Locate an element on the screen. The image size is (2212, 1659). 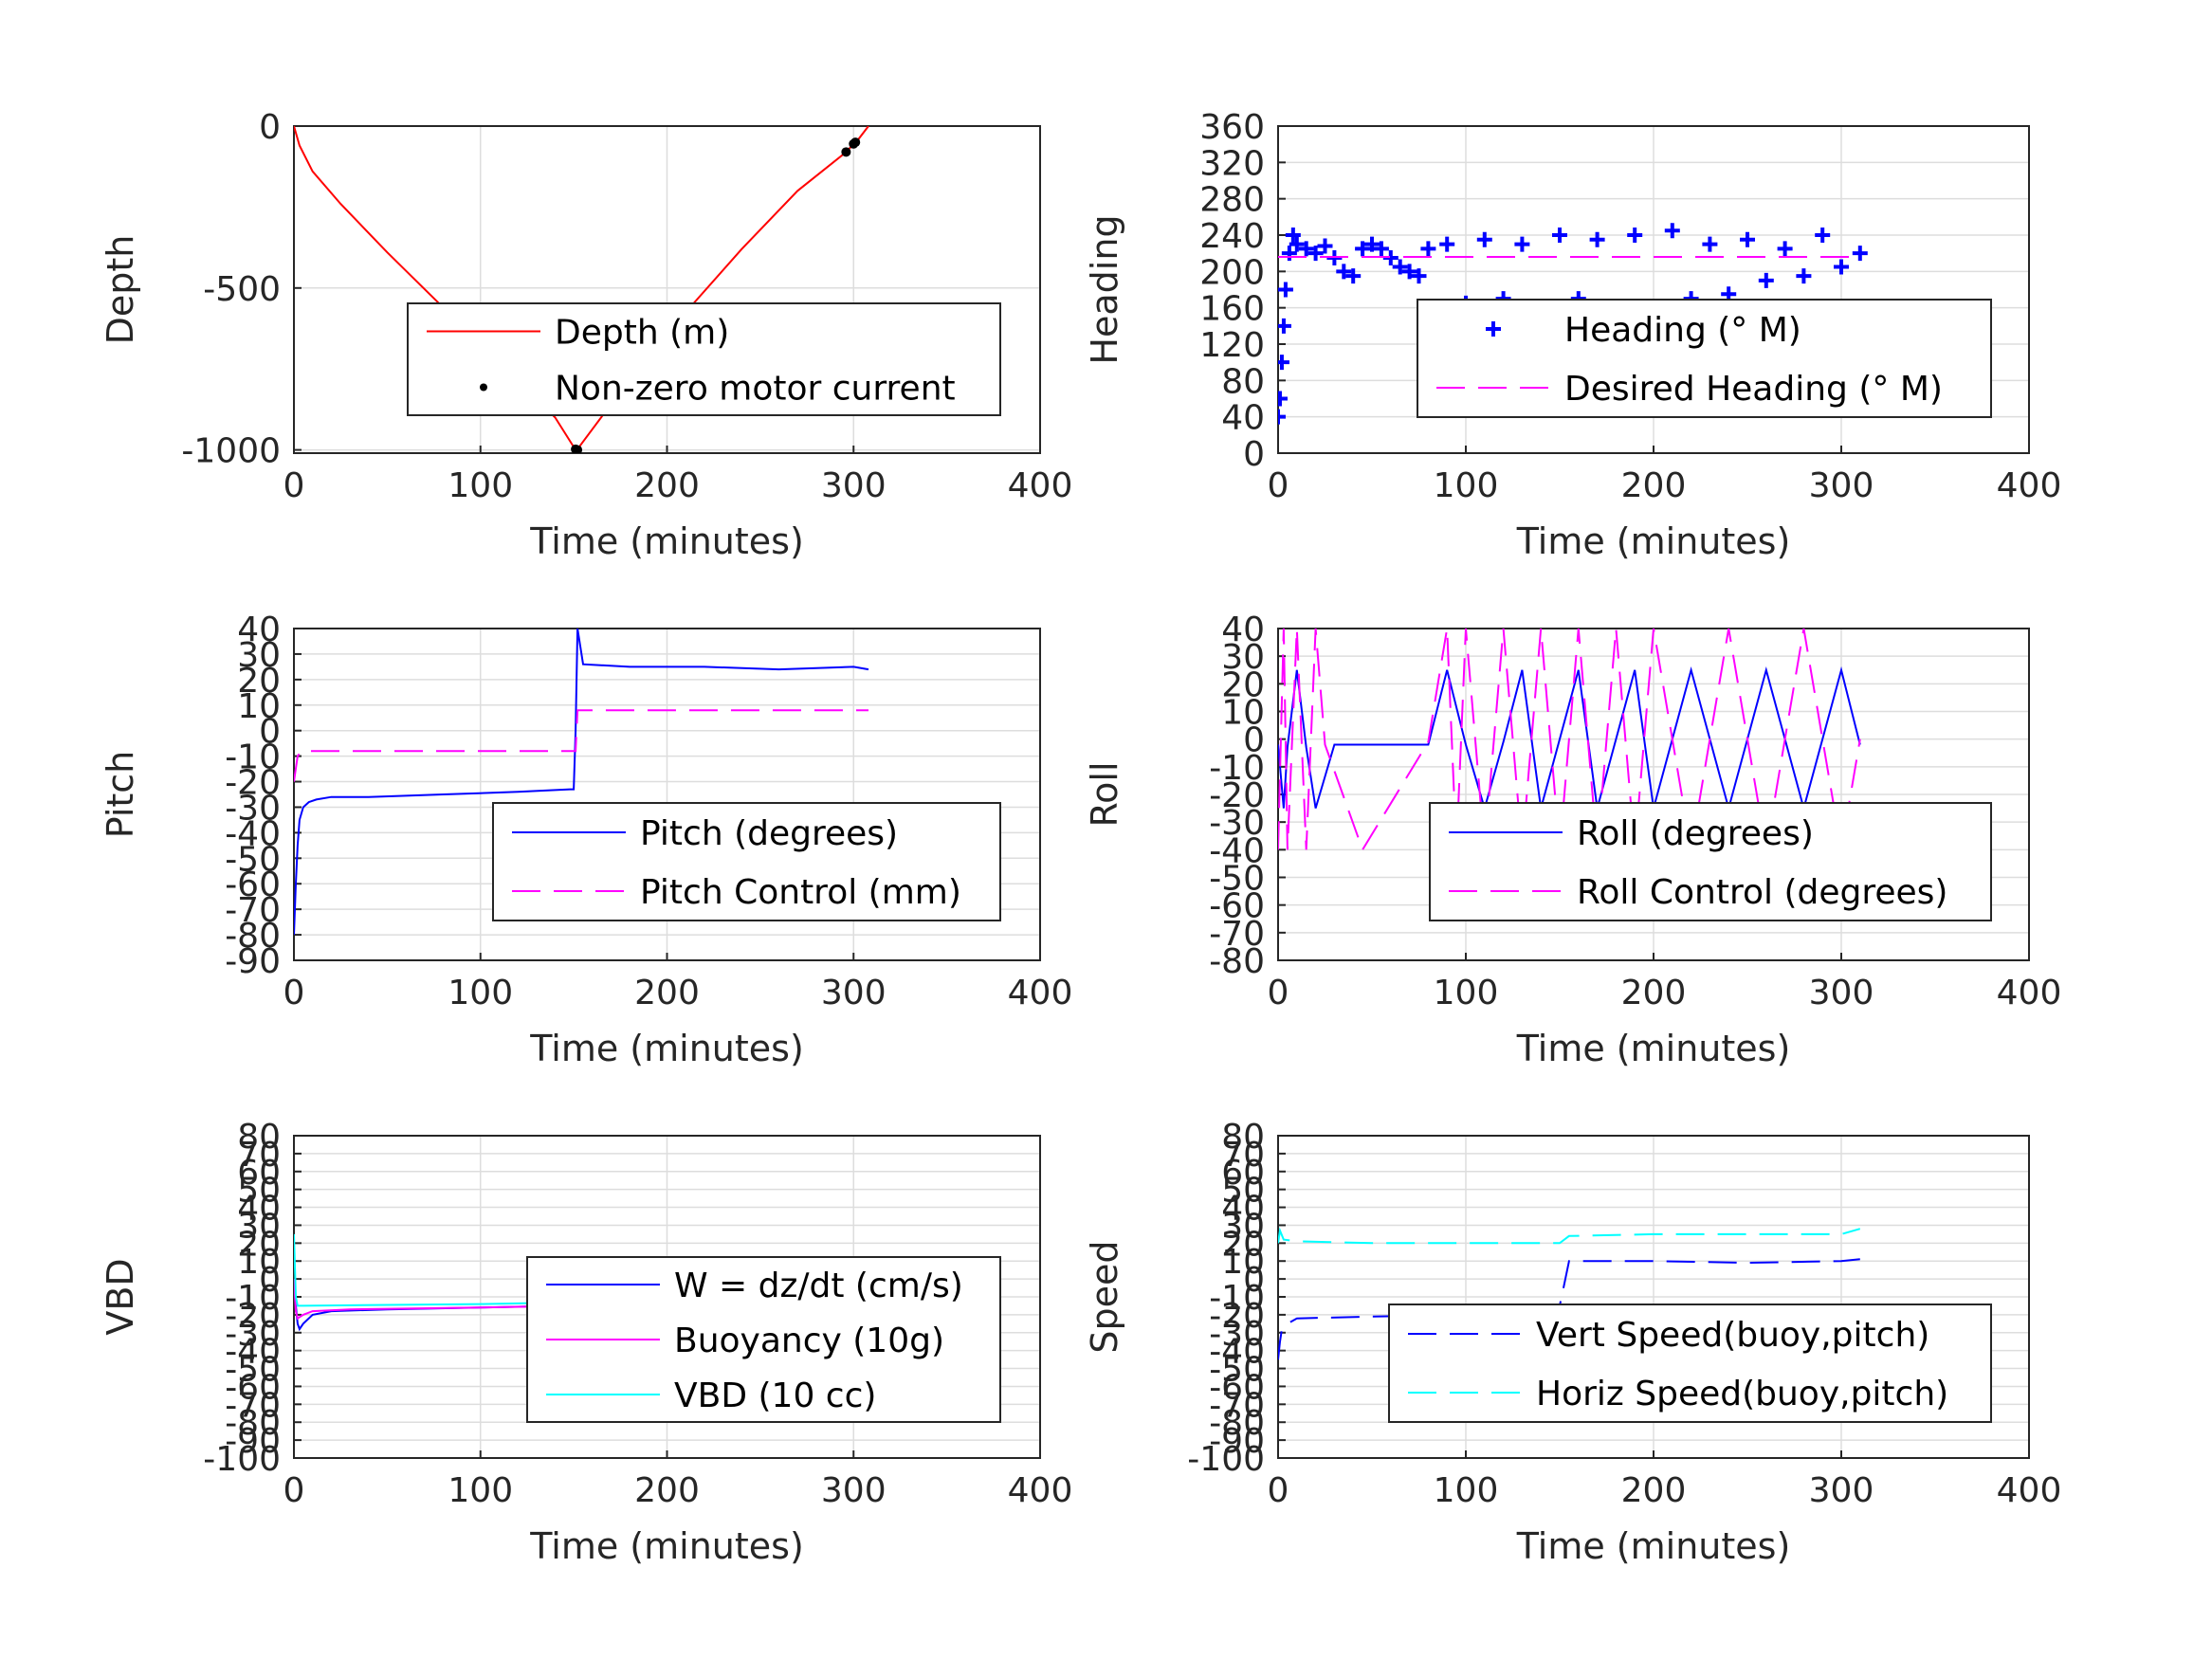
pitch-xlabel: Time (minutes) is located at coordinates (666, 1048).